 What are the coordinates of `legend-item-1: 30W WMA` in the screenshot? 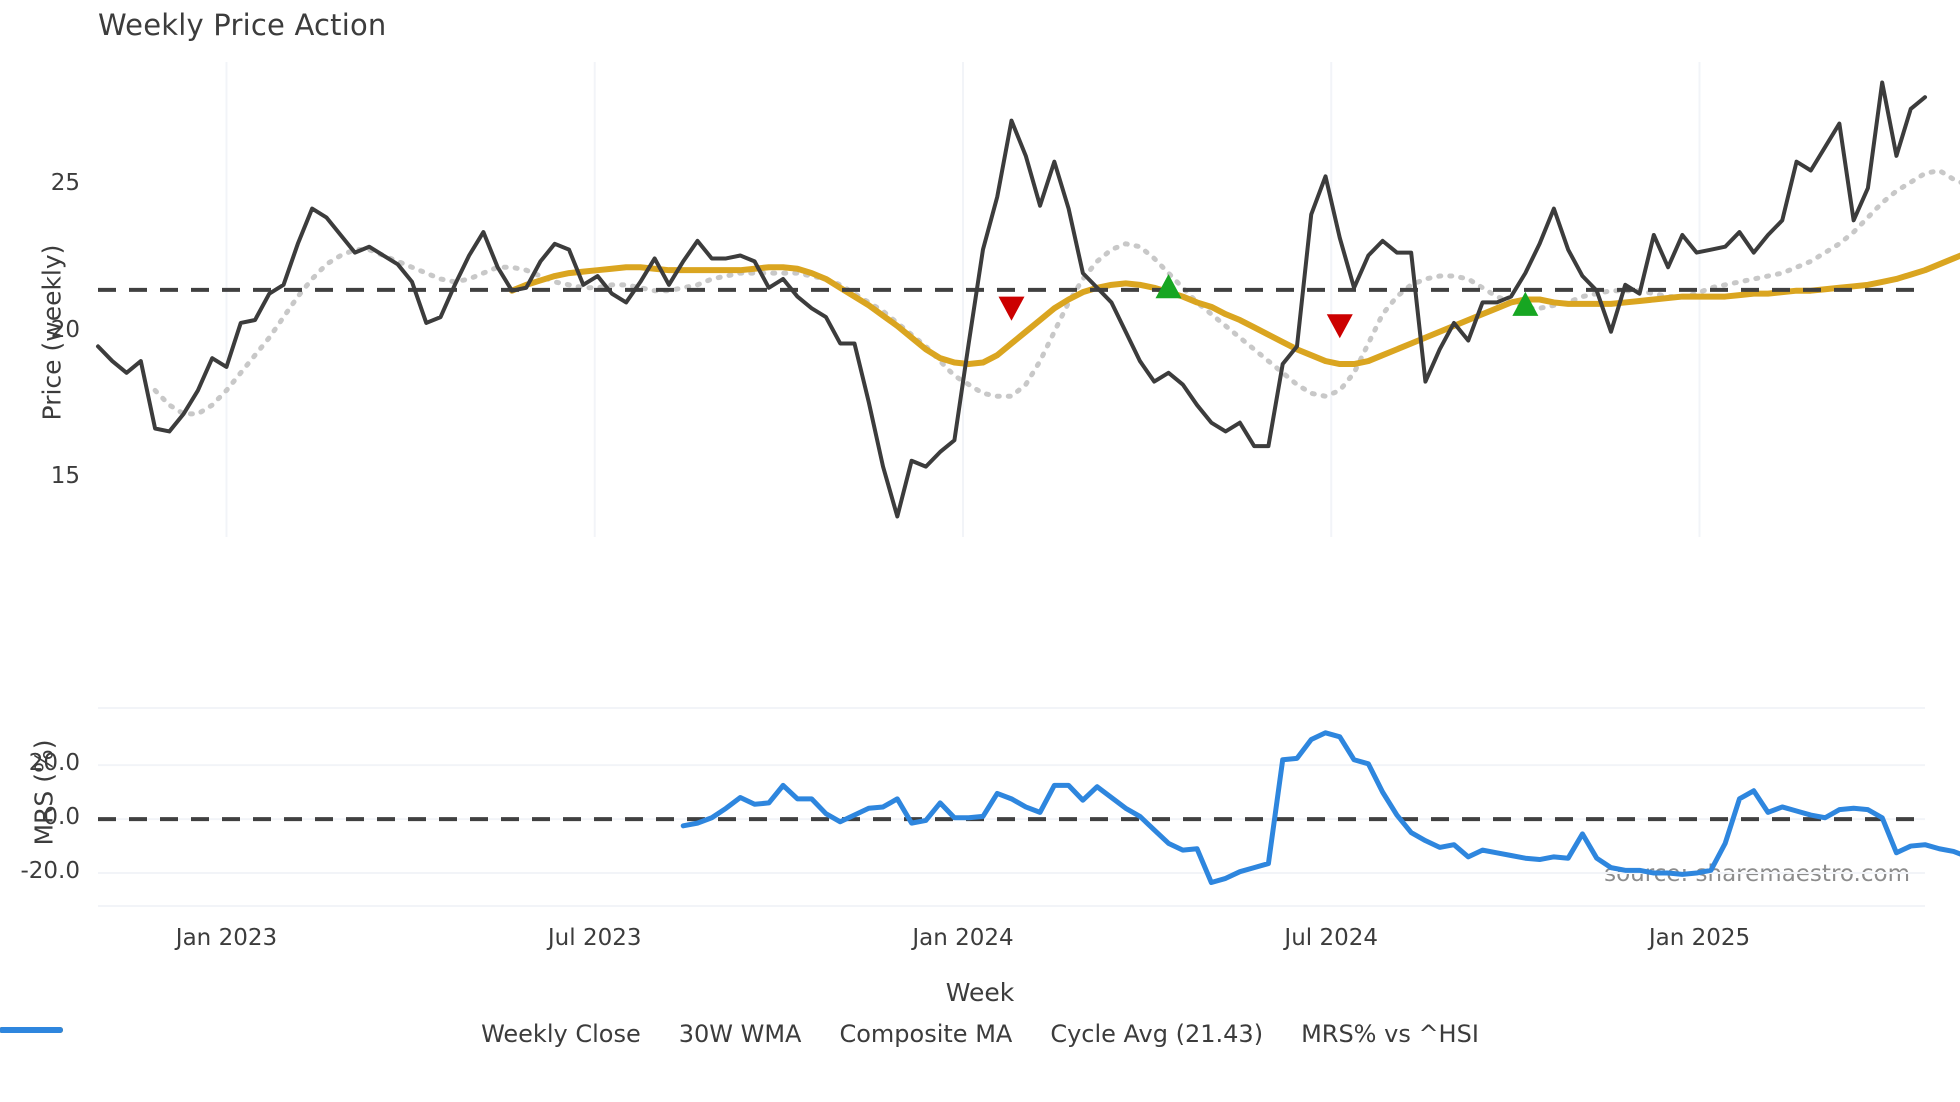 It's located at (401, 1034).